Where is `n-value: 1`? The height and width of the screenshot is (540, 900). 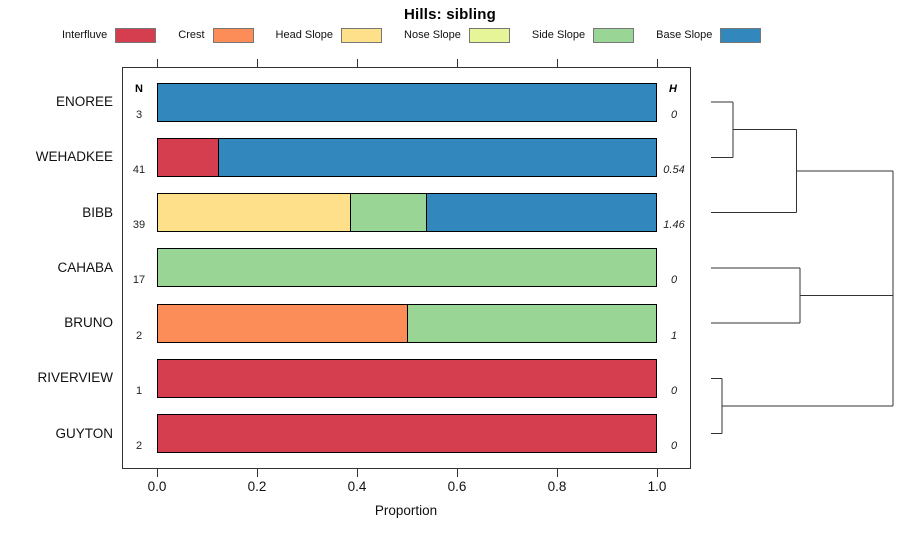 n-value: 1 is located at coordinates (139, 390).